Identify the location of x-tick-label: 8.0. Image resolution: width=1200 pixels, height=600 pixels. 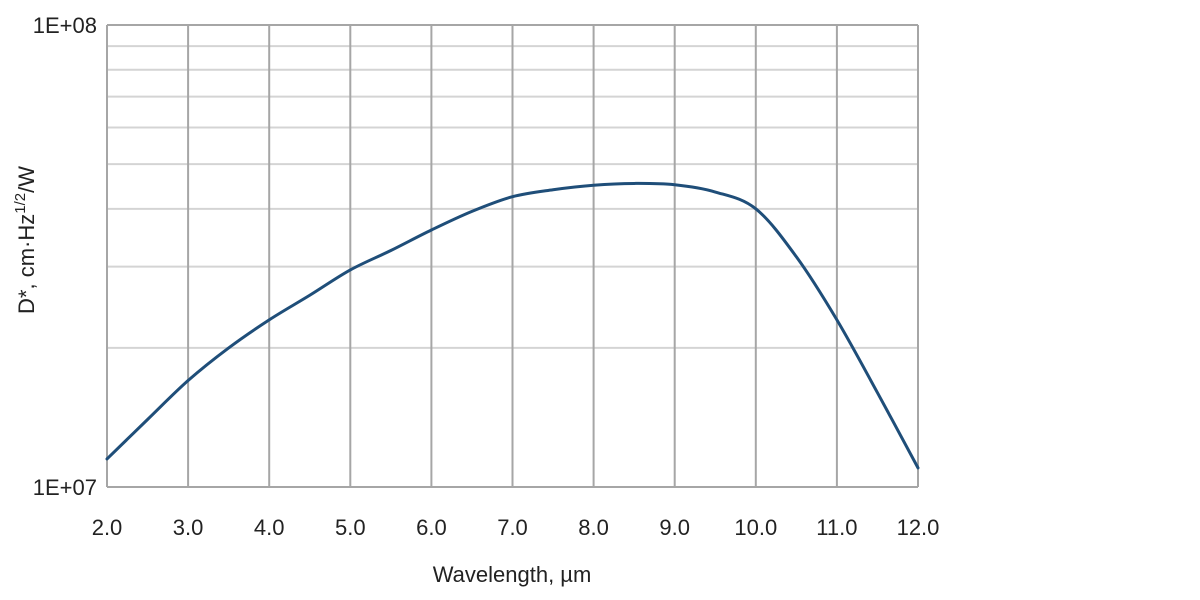
(593, 527).